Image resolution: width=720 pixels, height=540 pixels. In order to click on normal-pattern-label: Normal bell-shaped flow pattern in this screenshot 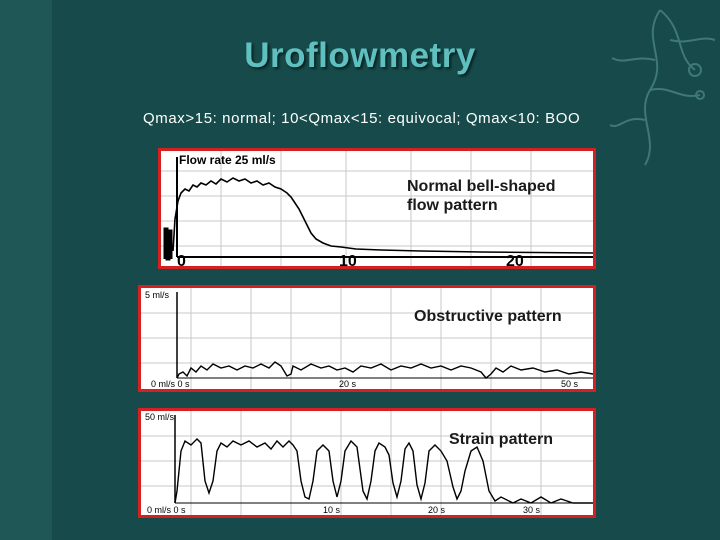, I will do `click(481, 196)`.